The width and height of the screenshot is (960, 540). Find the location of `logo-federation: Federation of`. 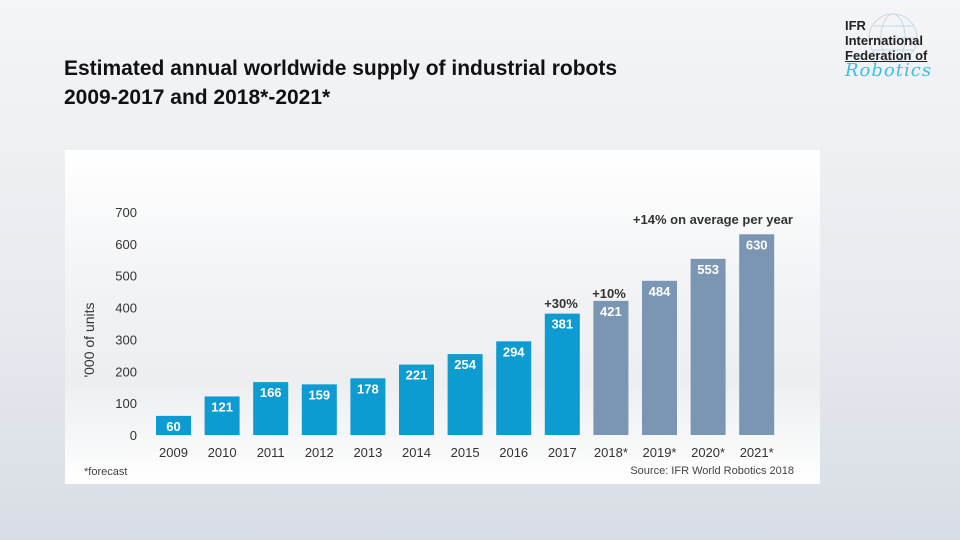

logo-federation: Federation of is located at coordinates (886, 55).